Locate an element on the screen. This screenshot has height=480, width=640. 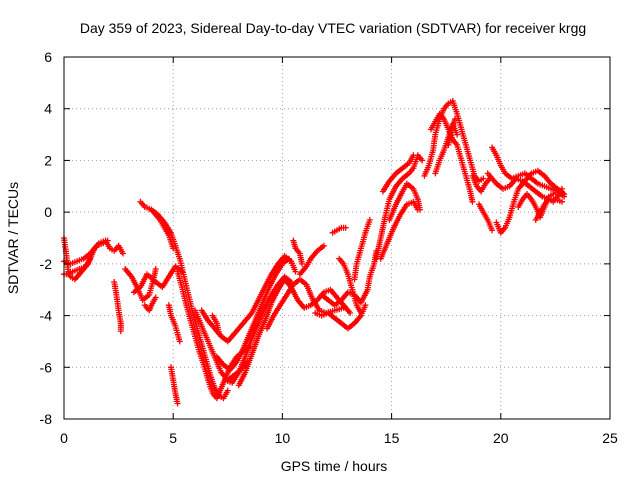
y-tick-label: -2 is located at coordinates (46, 264).